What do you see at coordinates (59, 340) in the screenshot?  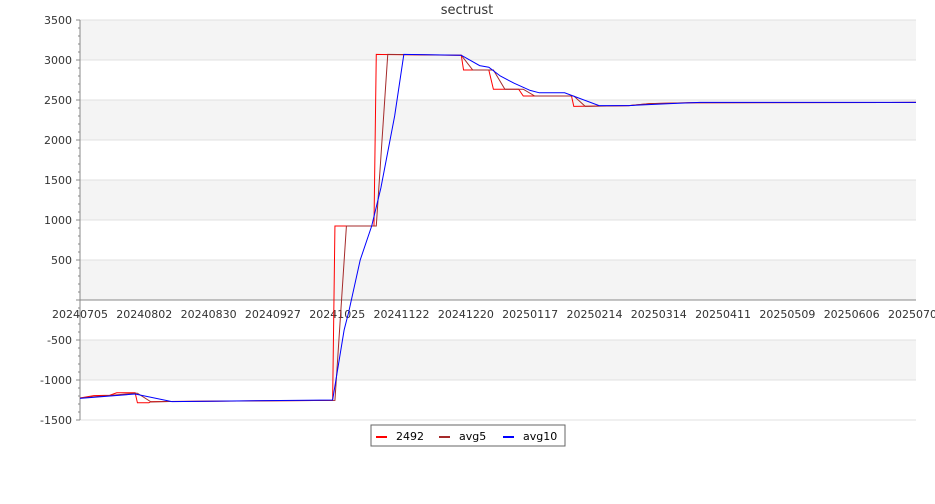 I see `y-tick-label: -500` at bounding box center [59, 340].